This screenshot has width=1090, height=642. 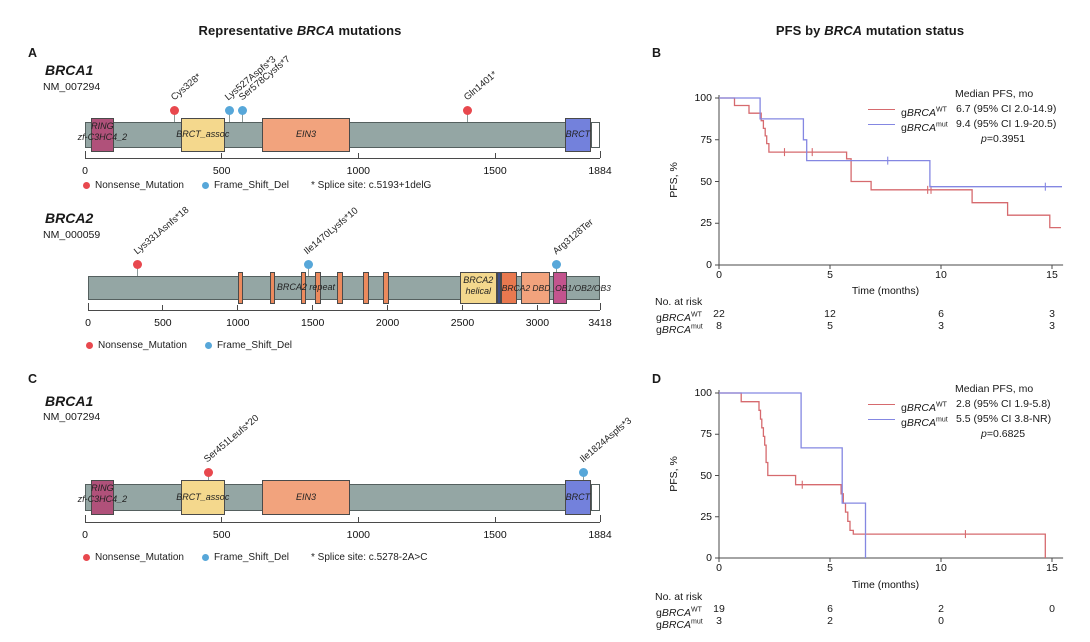 I want to click on x-axis-title: Time (months), so click(x=885, y=291).